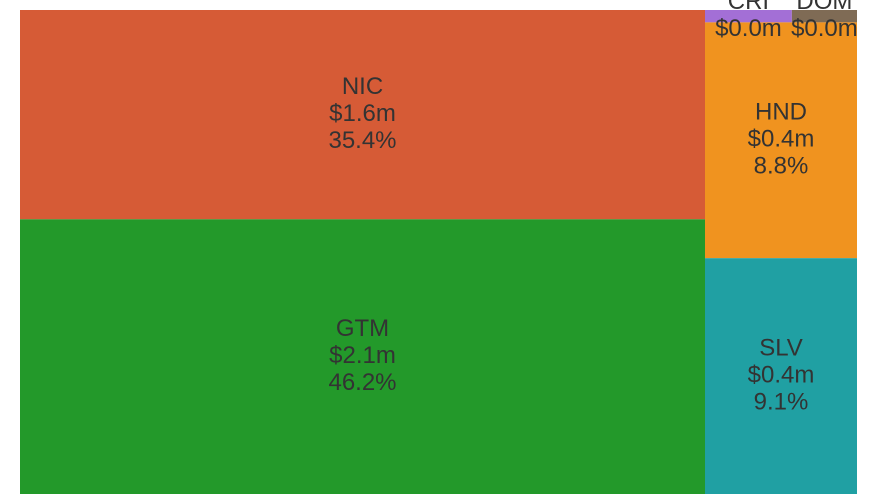 This screenshot has height=494, width=876. I want to click on tile-name: GTM, so click(362, 328).